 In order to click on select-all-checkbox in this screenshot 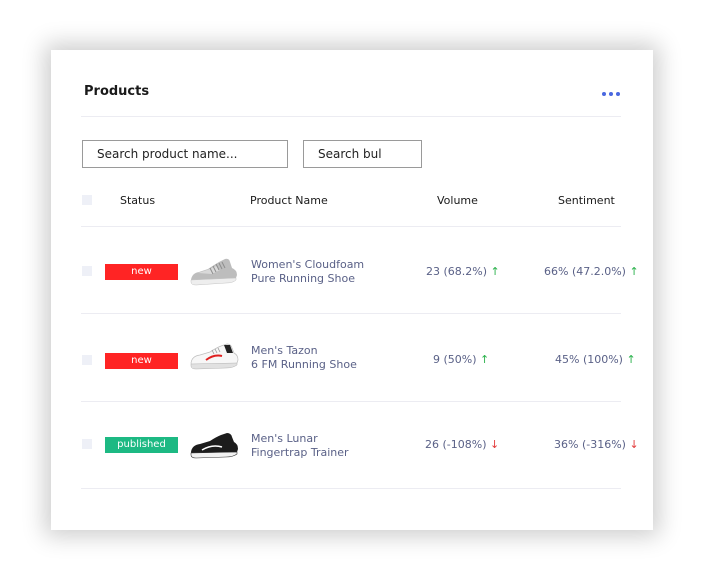, I will do `click(87, 200)`.